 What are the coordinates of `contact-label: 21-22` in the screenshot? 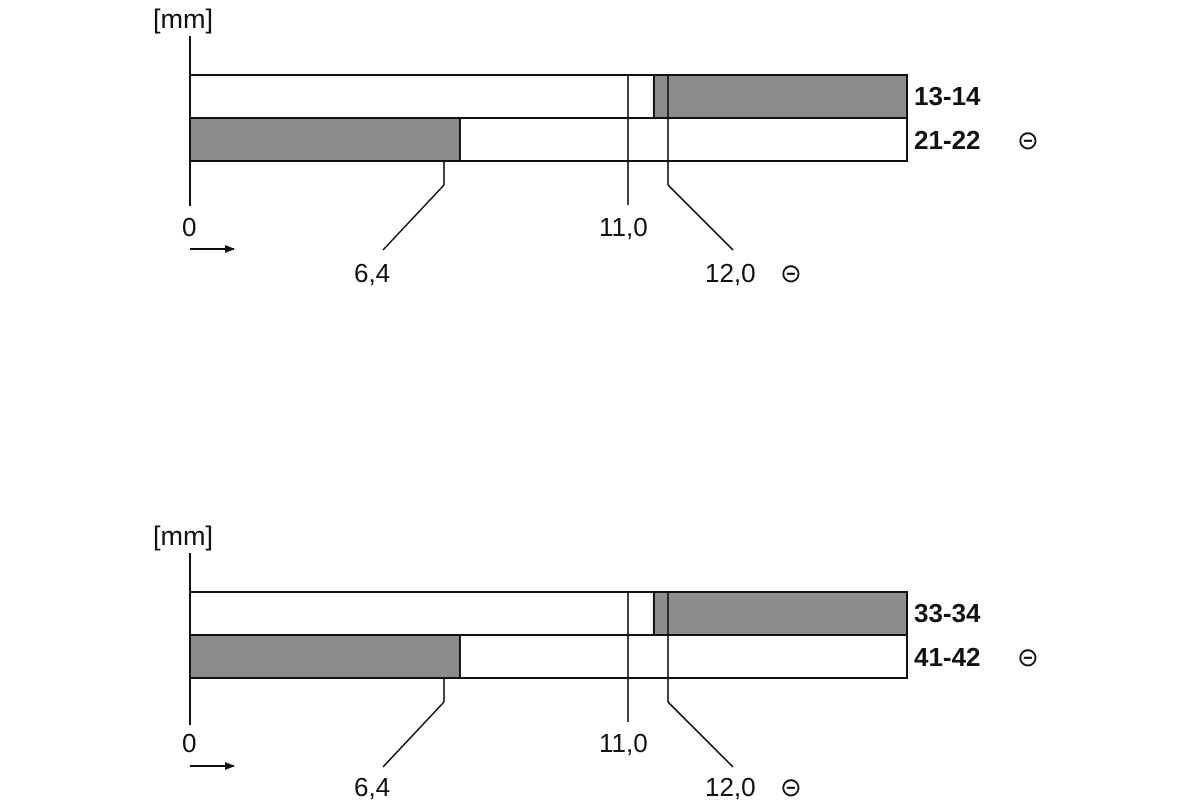 It's located at (947, 140).